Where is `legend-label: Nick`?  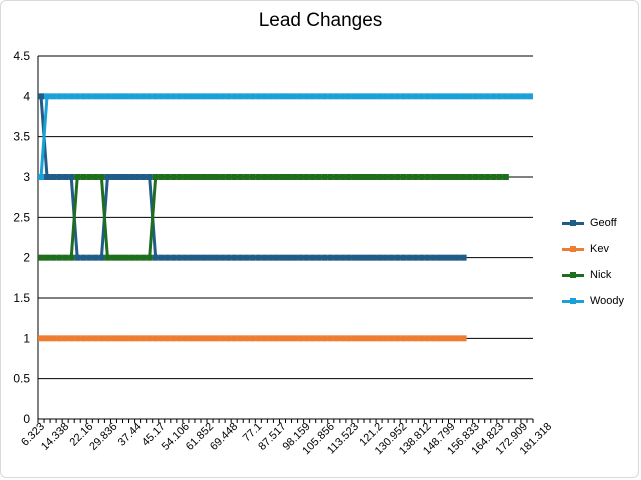 legend-label: Nick is located at coordinates (601, 275).